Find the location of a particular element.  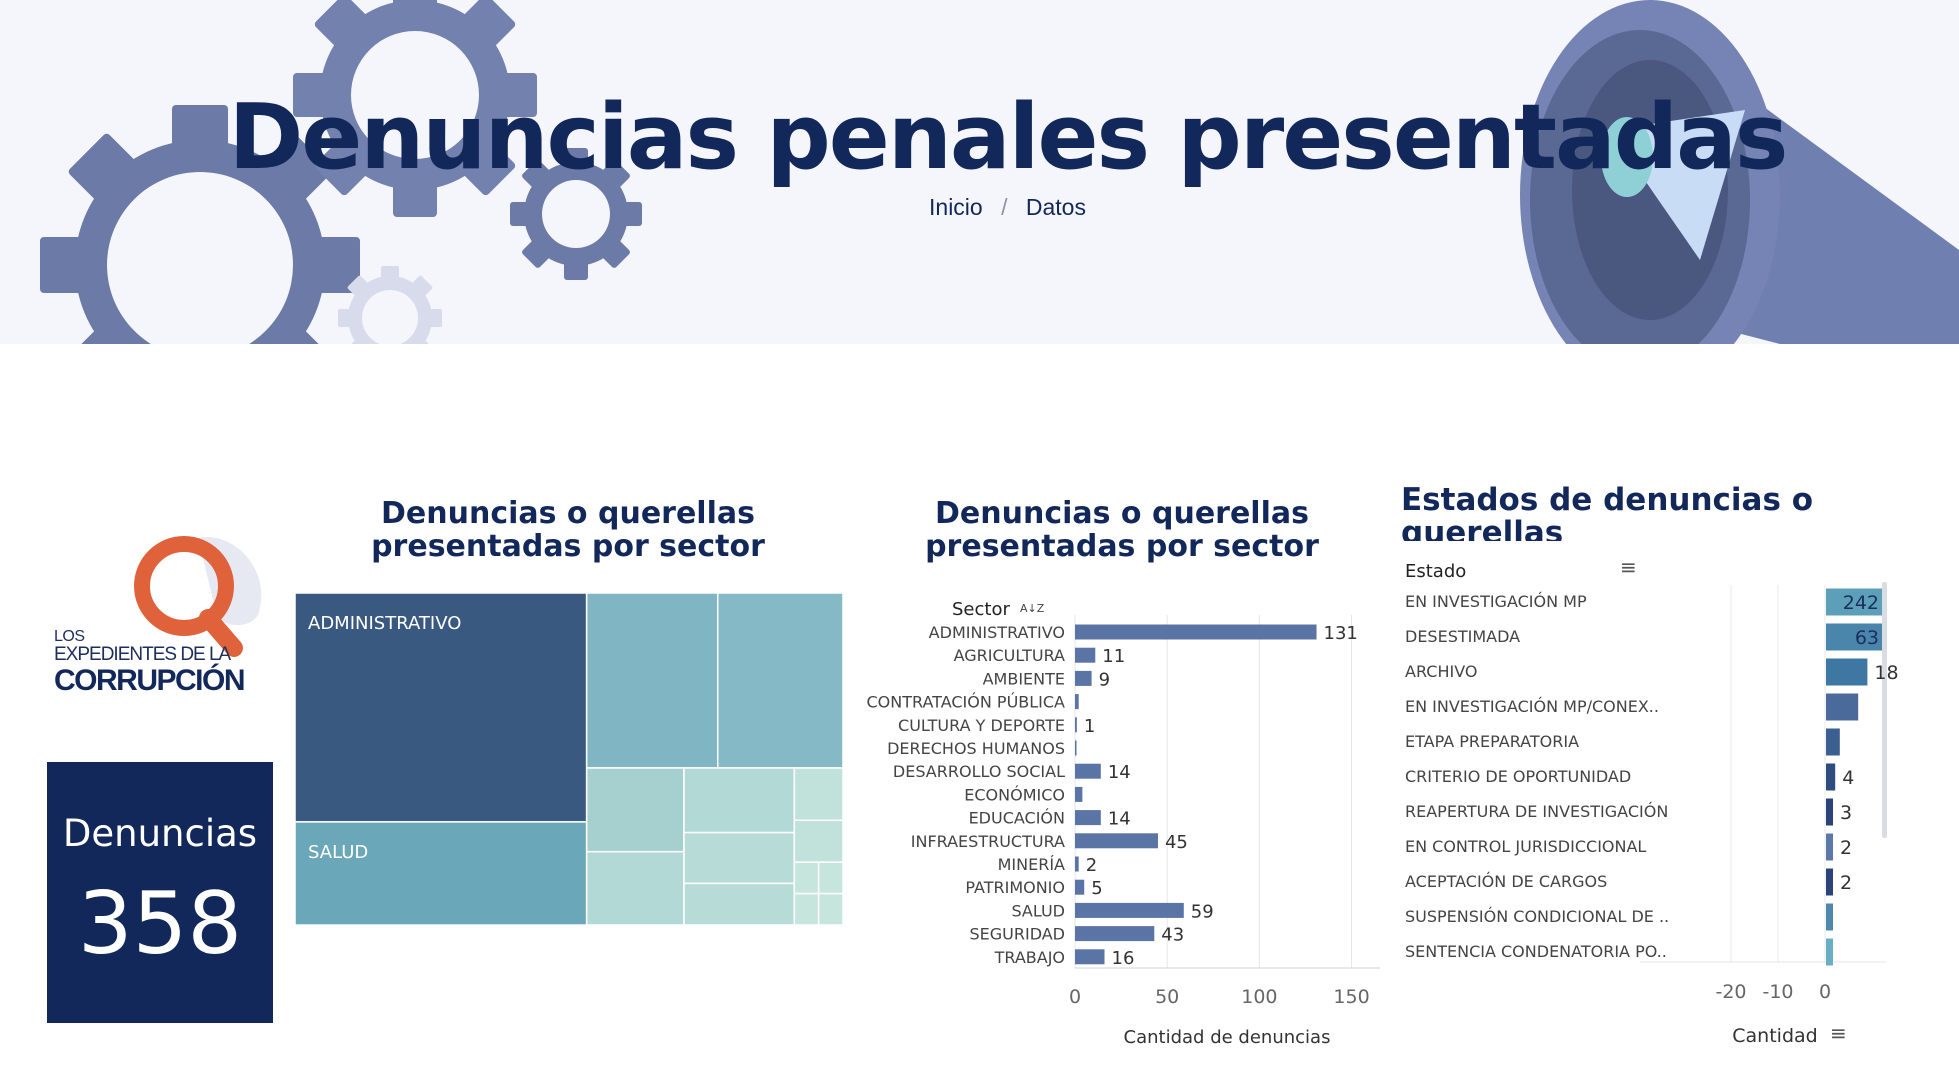

kpi-value: 358 is located at coordinates (160, 924).